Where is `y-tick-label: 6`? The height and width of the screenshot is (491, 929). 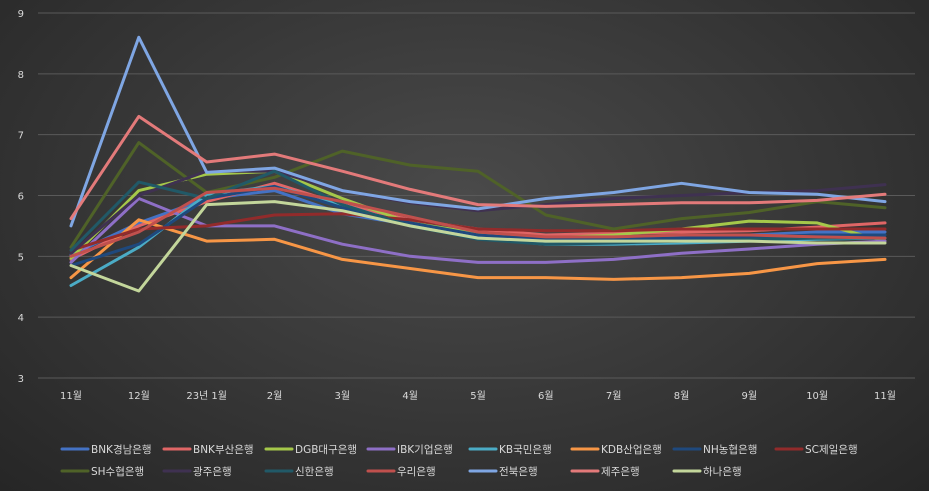
y-tick-label: 6 is located at coordinates (21, 197).